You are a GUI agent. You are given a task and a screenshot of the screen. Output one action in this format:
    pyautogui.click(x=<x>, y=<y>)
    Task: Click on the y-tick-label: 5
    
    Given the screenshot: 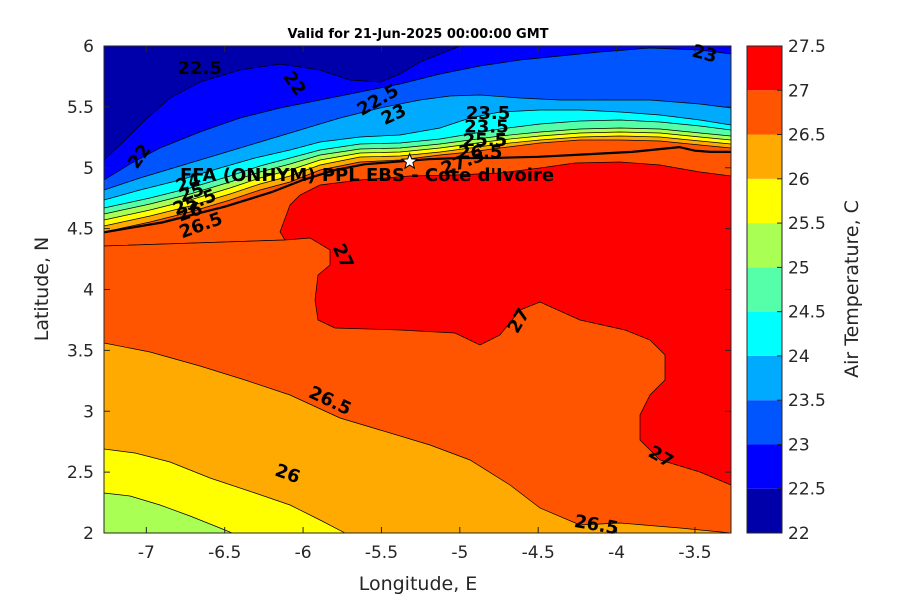 What is the action you would take?
    pyautogui.click(x=88, y=169)
    